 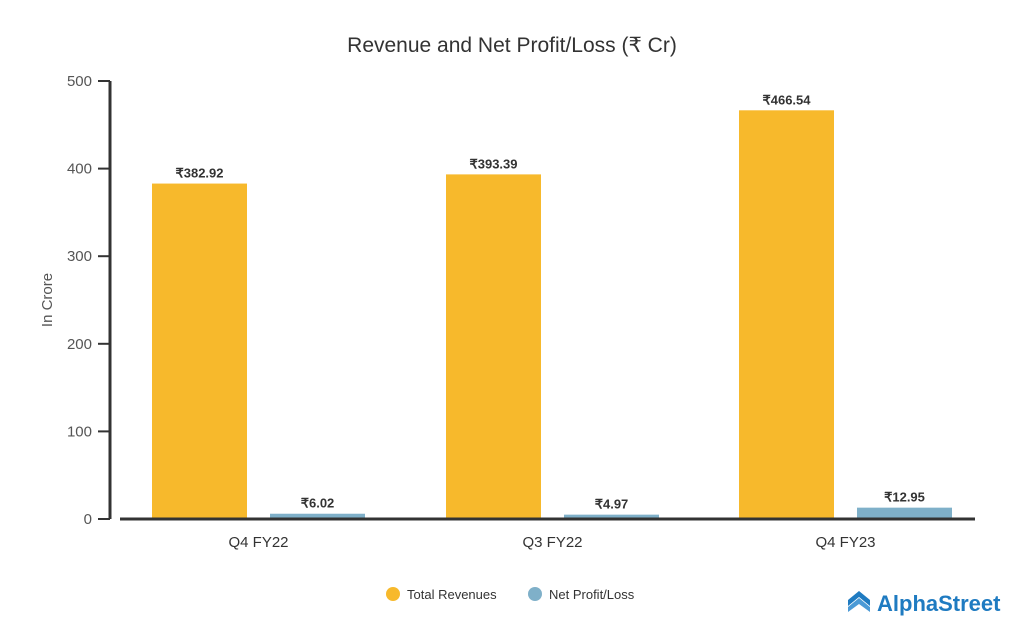 I want to click on y-tick-label: 0, so click(x=88, y=519).